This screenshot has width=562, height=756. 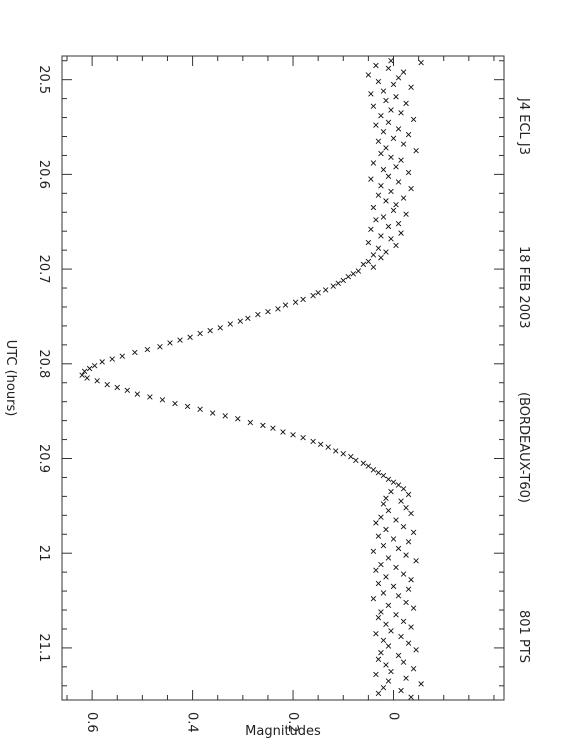 What do you see at coordinates (192, 722) in the screenshot?
I see `y-tick-label: 0.4` at bounding box center [192, 722].